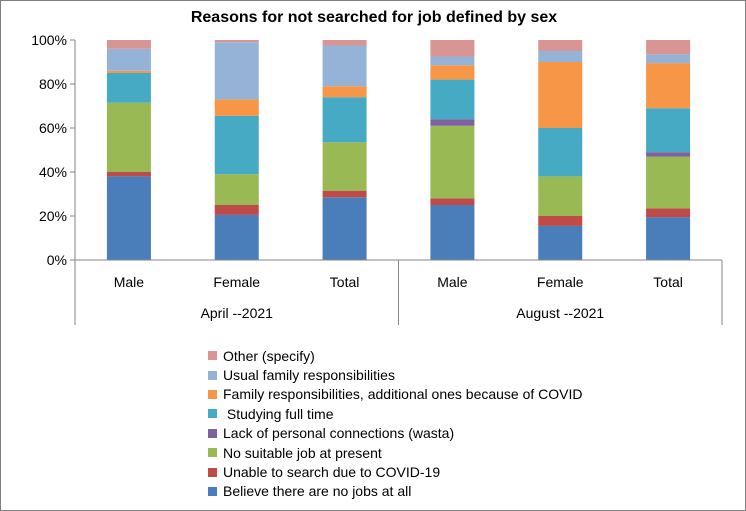  What do you see at coordinates (53, 84) in the screenshot?
I see `y-tick-label: 80%` at bounding box center [53, 84].